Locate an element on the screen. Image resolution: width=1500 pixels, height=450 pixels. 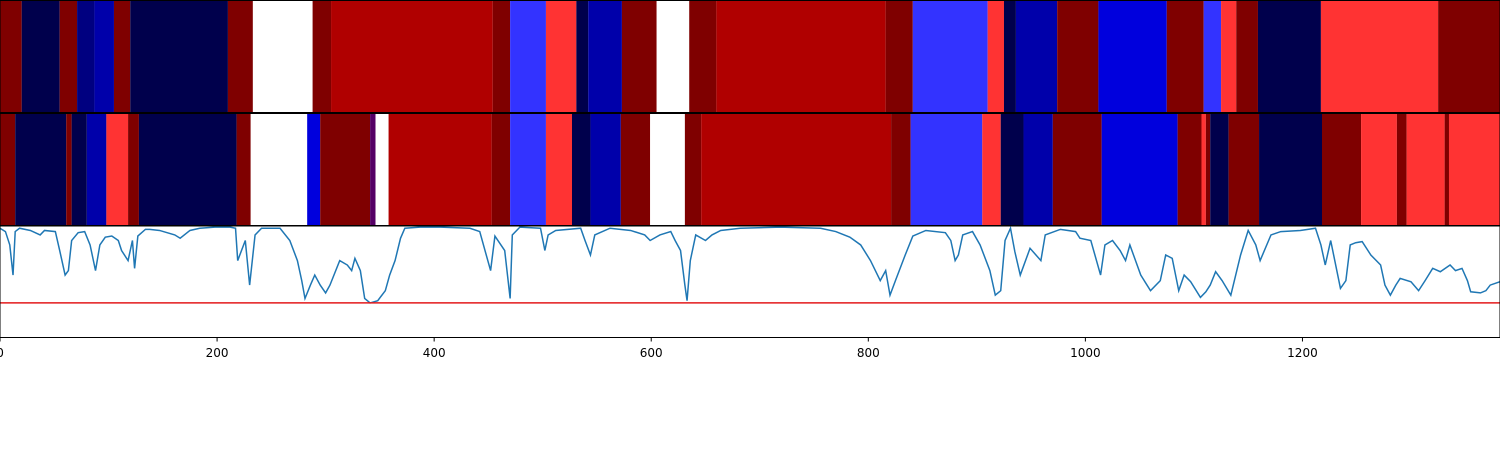
x-tick-label: 1000 is located at coordinates (1085, 353).